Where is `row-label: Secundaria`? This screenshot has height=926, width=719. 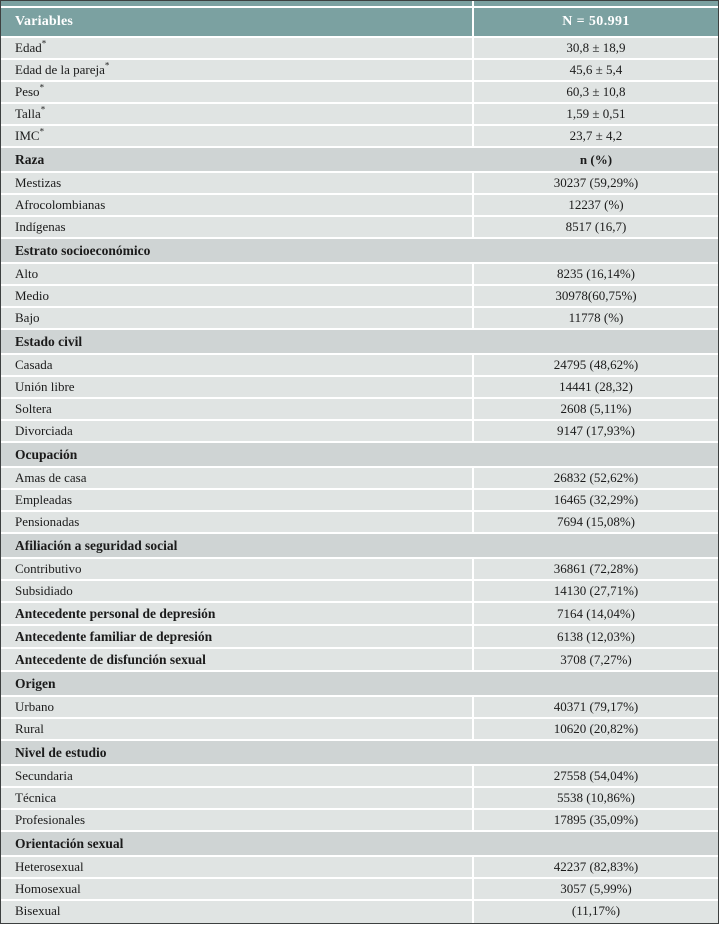 row-label: Secundaria is located at coordinates (237, 776).